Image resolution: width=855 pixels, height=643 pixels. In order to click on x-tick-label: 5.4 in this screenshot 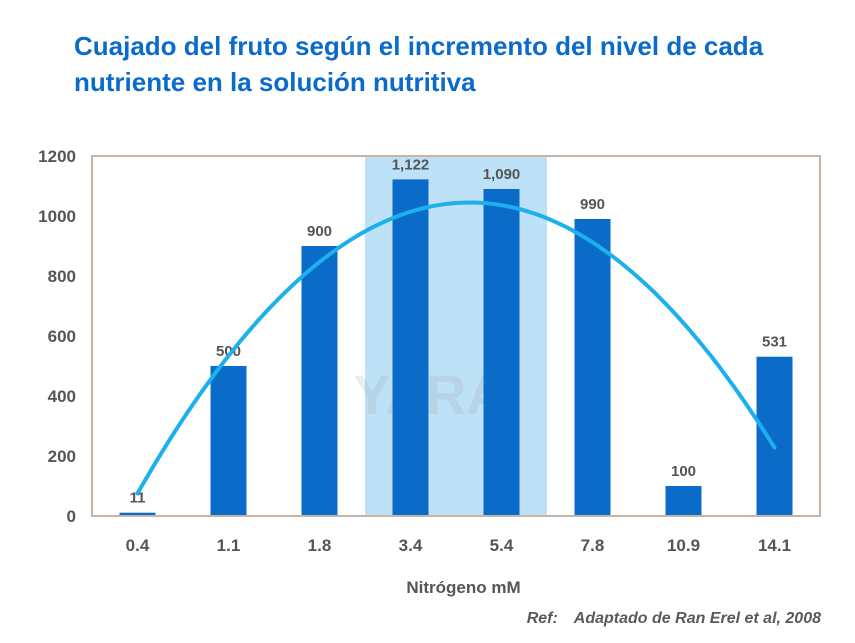, I will do `click(502, 545)`.